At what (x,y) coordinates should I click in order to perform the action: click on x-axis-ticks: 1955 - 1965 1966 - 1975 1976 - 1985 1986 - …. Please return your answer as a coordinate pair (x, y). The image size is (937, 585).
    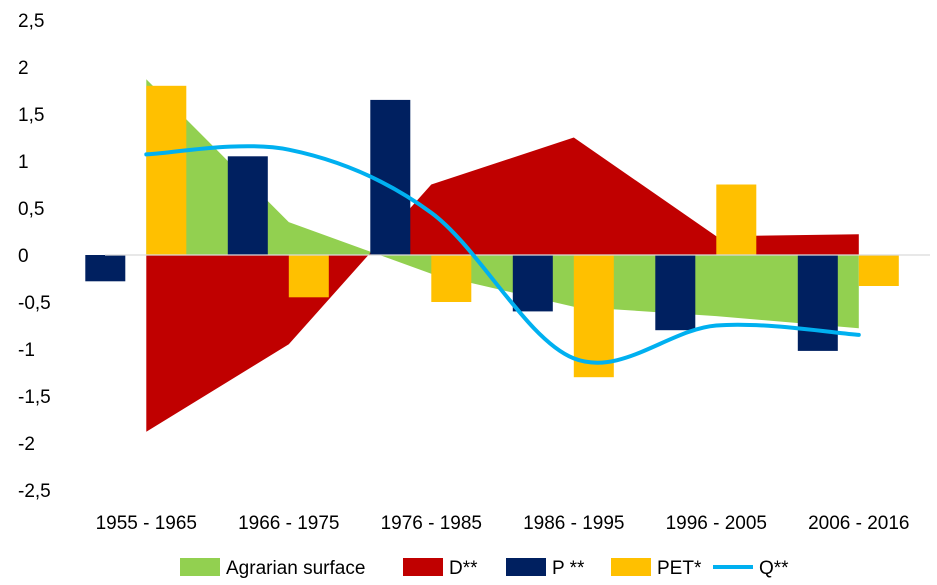
    Looking at the image, I should click on (503, 523).